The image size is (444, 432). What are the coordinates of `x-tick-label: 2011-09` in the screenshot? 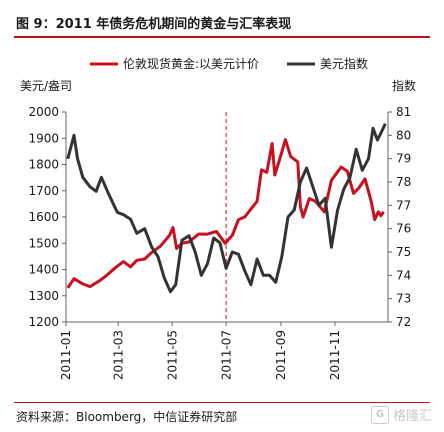 It's located at (281, 355).